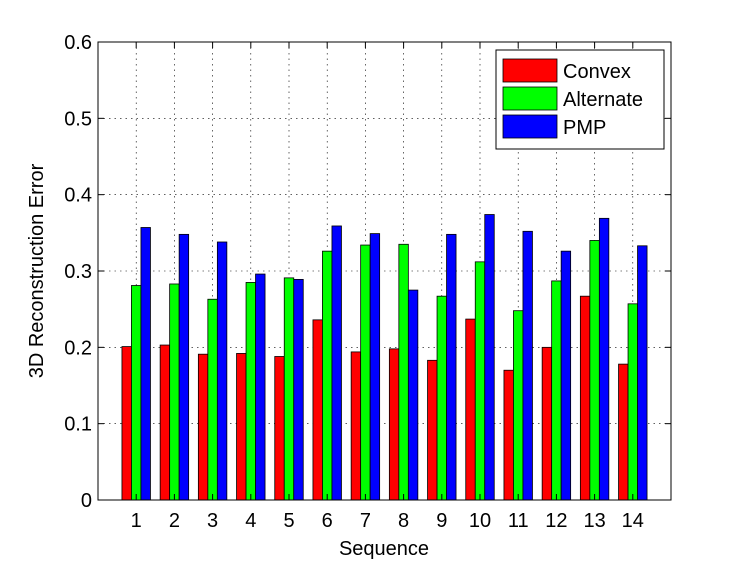 The width and height of the screenshot is (747, 562). I want to click on legend-label-alternate: Alternate, so click(603, 100).